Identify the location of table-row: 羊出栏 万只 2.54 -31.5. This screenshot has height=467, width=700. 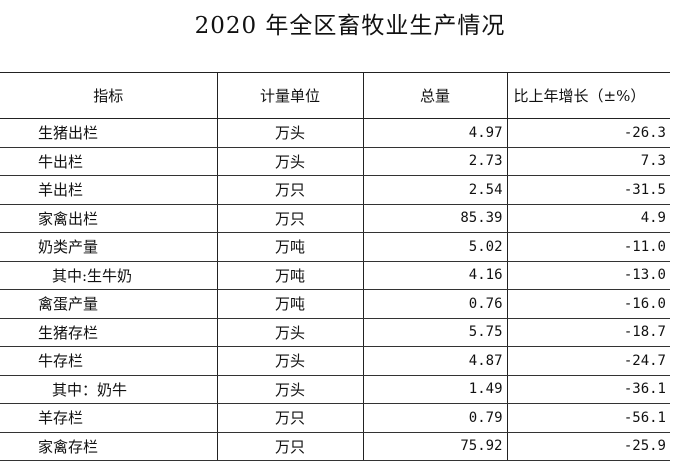
(335, 190).